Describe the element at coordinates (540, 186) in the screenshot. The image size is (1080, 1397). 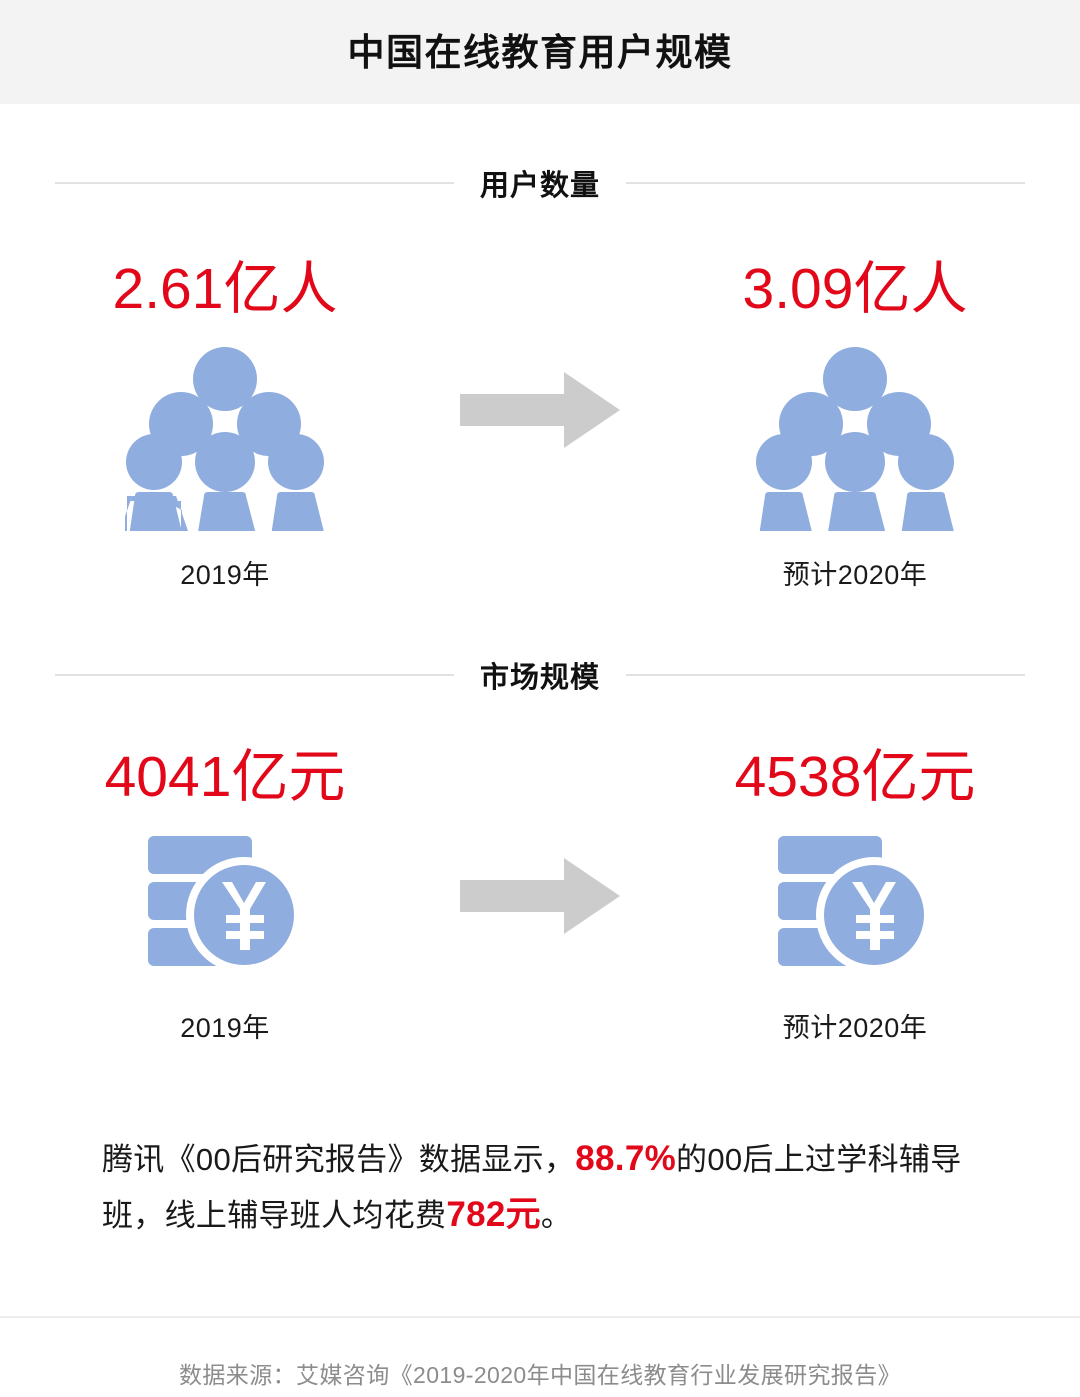
I see `section-label-users: 用户数量` at that location.